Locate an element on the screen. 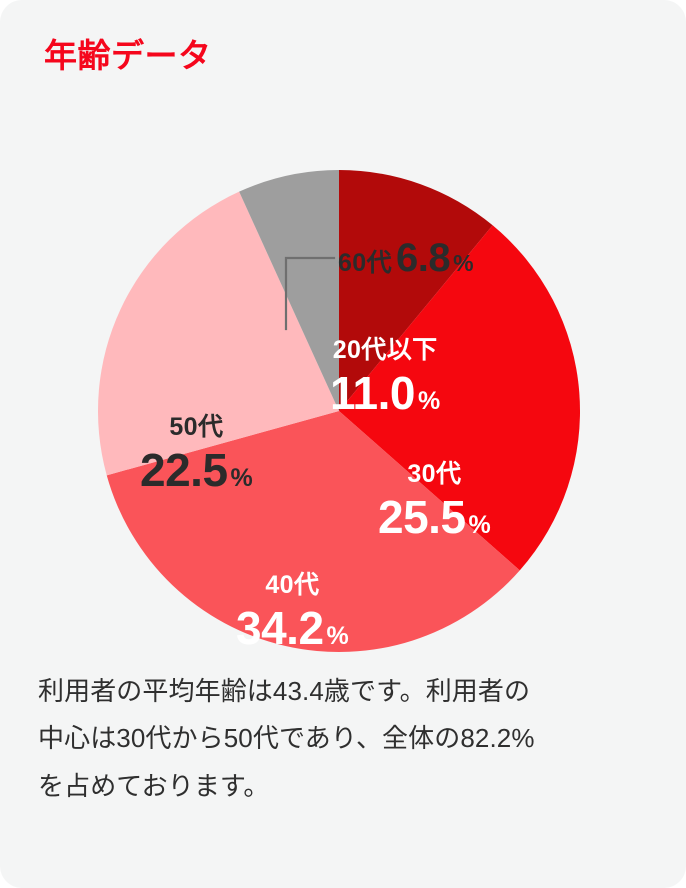 Image resolution: width=686 pixels, height=888 pixels. page-title: 年齢データ is located at coordinates (128, 55).